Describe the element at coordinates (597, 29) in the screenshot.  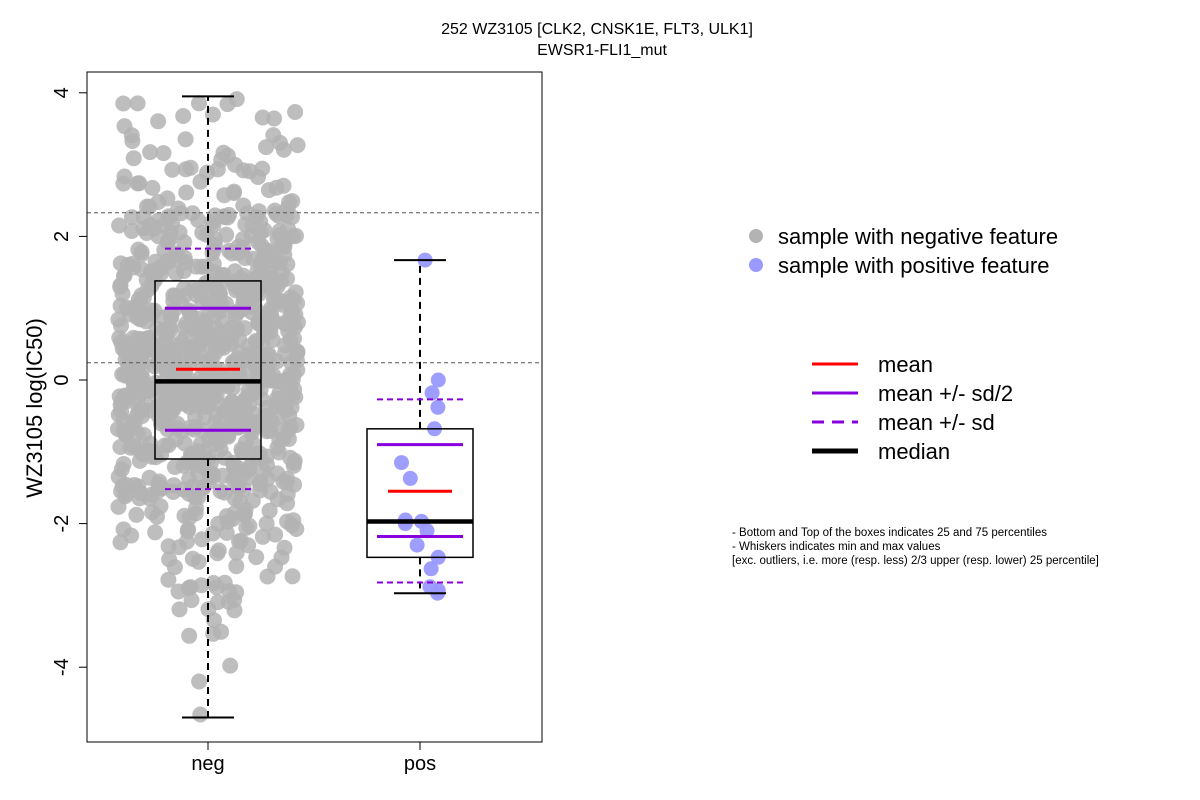
I see `chart-title-line1: 252 WZ3105 [CLK2, CNSK1E, FLT3, ULK1]` at that location.